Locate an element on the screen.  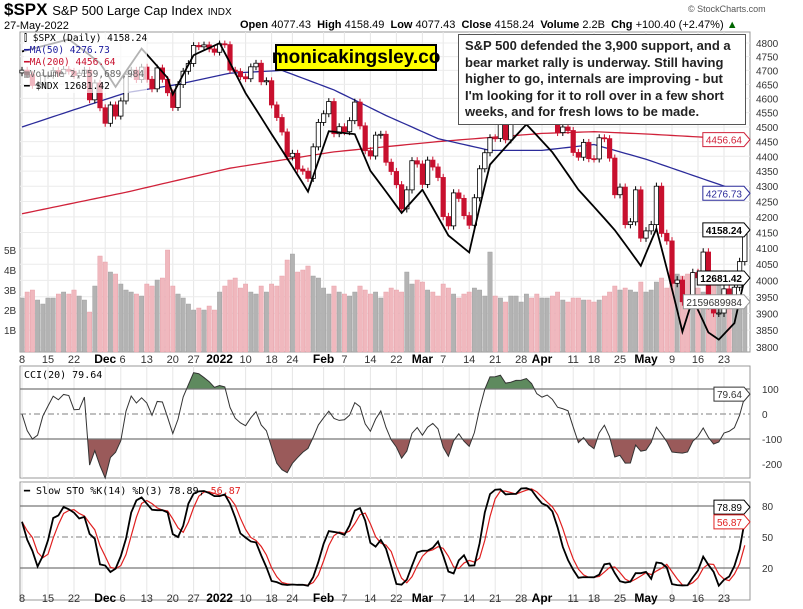
legend-ndx: ━ $NDX 12681.42 is located at coordinates (67, 86).